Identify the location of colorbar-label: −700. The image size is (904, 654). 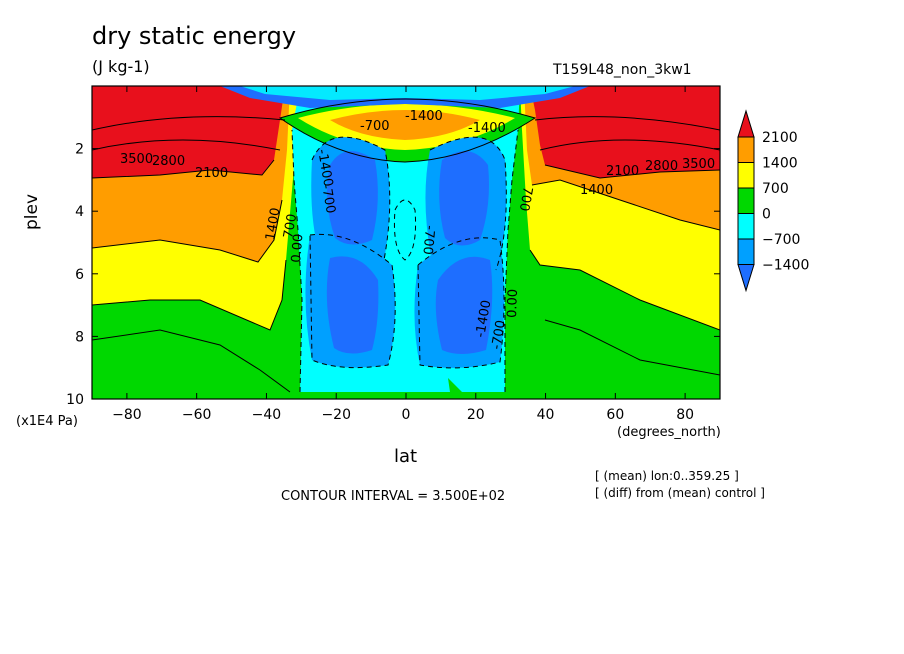
(781, 240).